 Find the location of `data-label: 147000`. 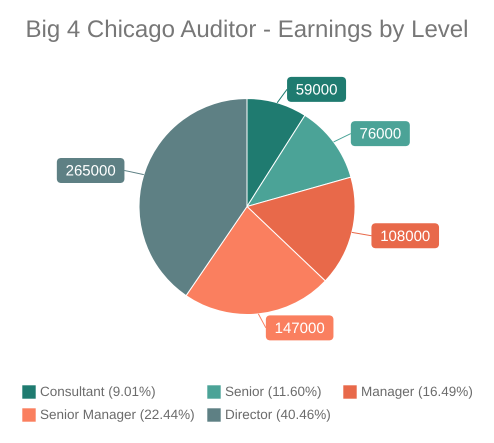

data-label: 147000 is located at coordinates (299, 328).